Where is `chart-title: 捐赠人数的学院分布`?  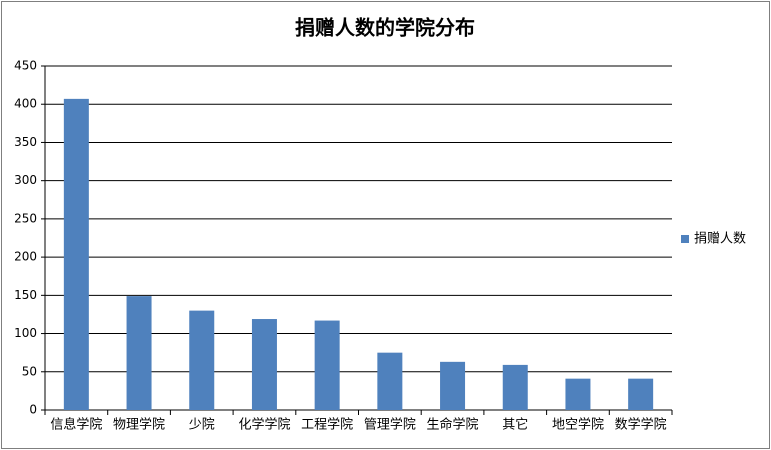
chart-title: 捐赠人数的学院分布 is located at coordinates (385, 28).